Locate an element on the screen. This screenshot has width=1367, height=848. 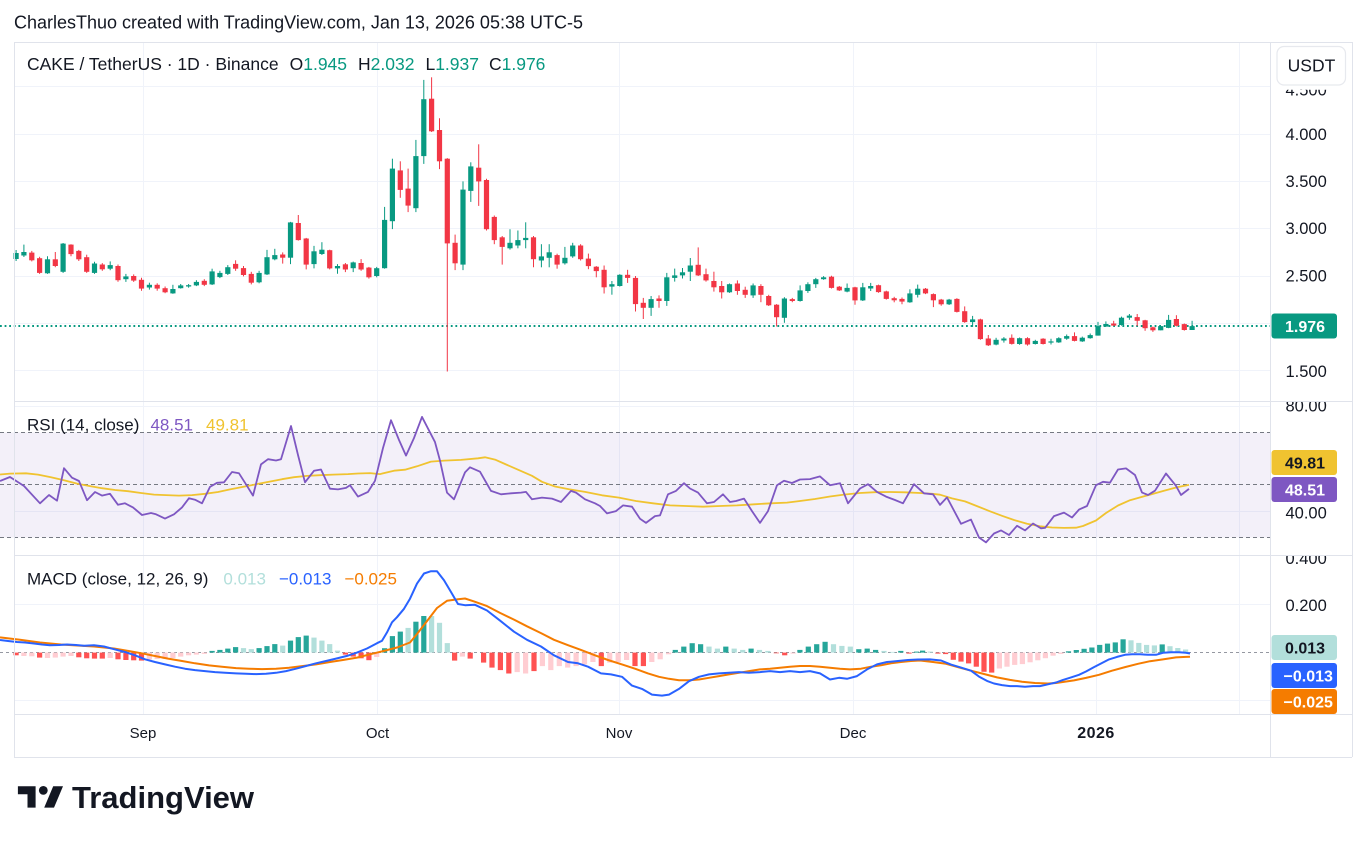
svg-text: Dec is located at coordinates (853, 733).